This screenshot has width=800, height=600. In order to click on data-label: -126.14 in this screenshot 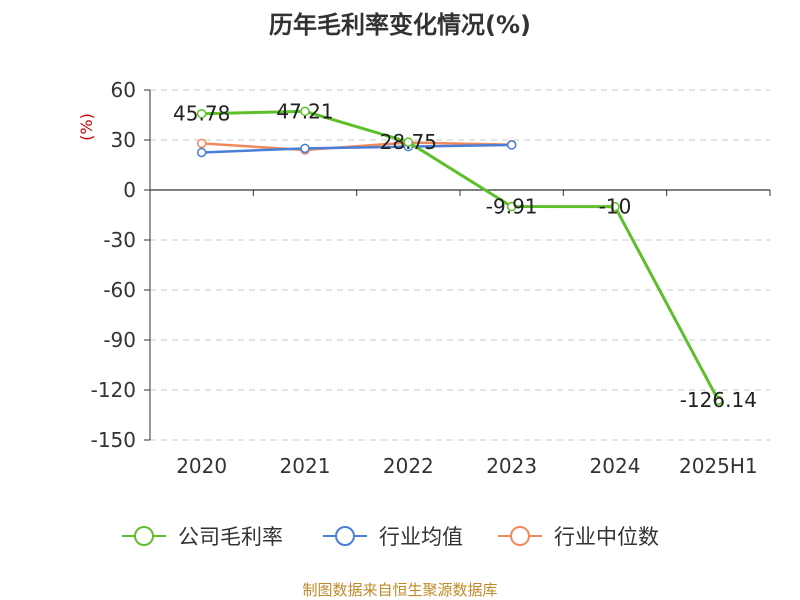, I will do `click(718, 400)`.